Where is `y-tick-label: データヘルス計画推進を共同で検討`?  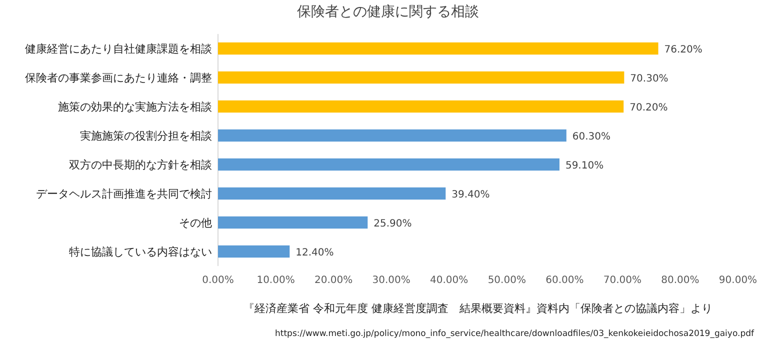
y-tick-label: データヘルス計画推進を共同で検討 is located at coordinates (124, 194).